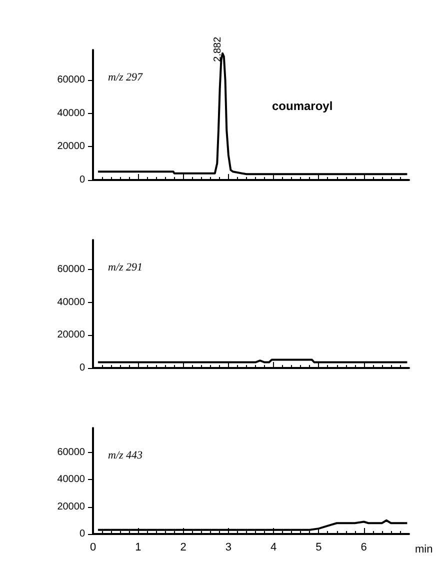 This screenshot has height=576, width=436. Describe the element at coordinates (273, 548) in the screenshot. I see `x-tick-label: 4` at that location.